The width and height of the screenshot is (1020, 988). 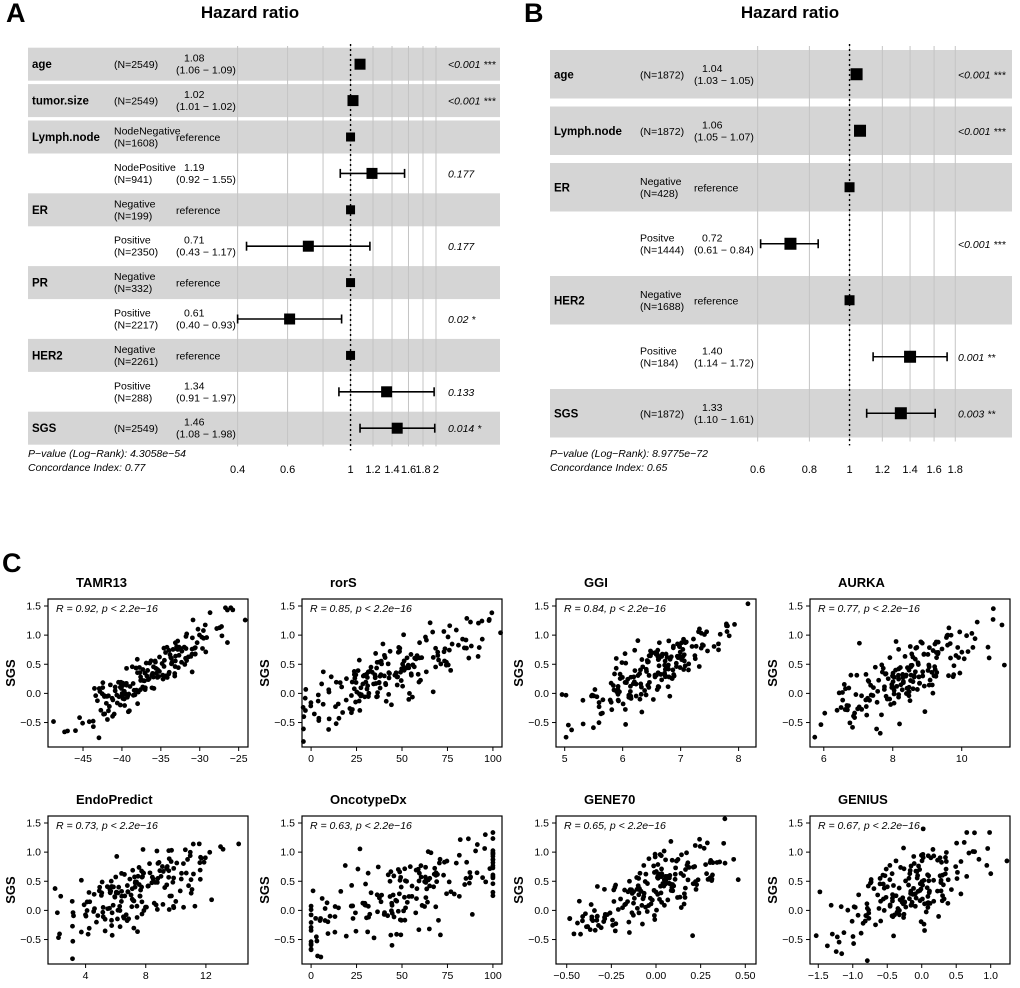 I want to click on forest-p-value: <0.001 ***, so click(x=982, y=75).